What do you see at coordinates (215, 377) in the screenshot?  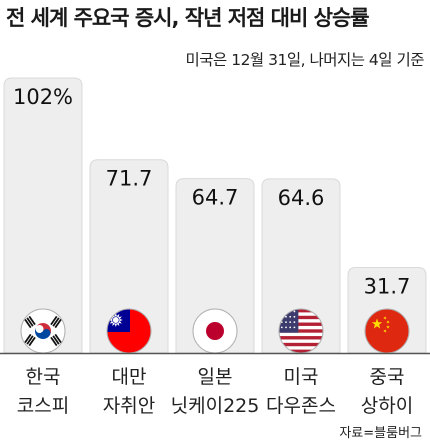 I see `category-label: 일본` at bounding box center [215, 377].